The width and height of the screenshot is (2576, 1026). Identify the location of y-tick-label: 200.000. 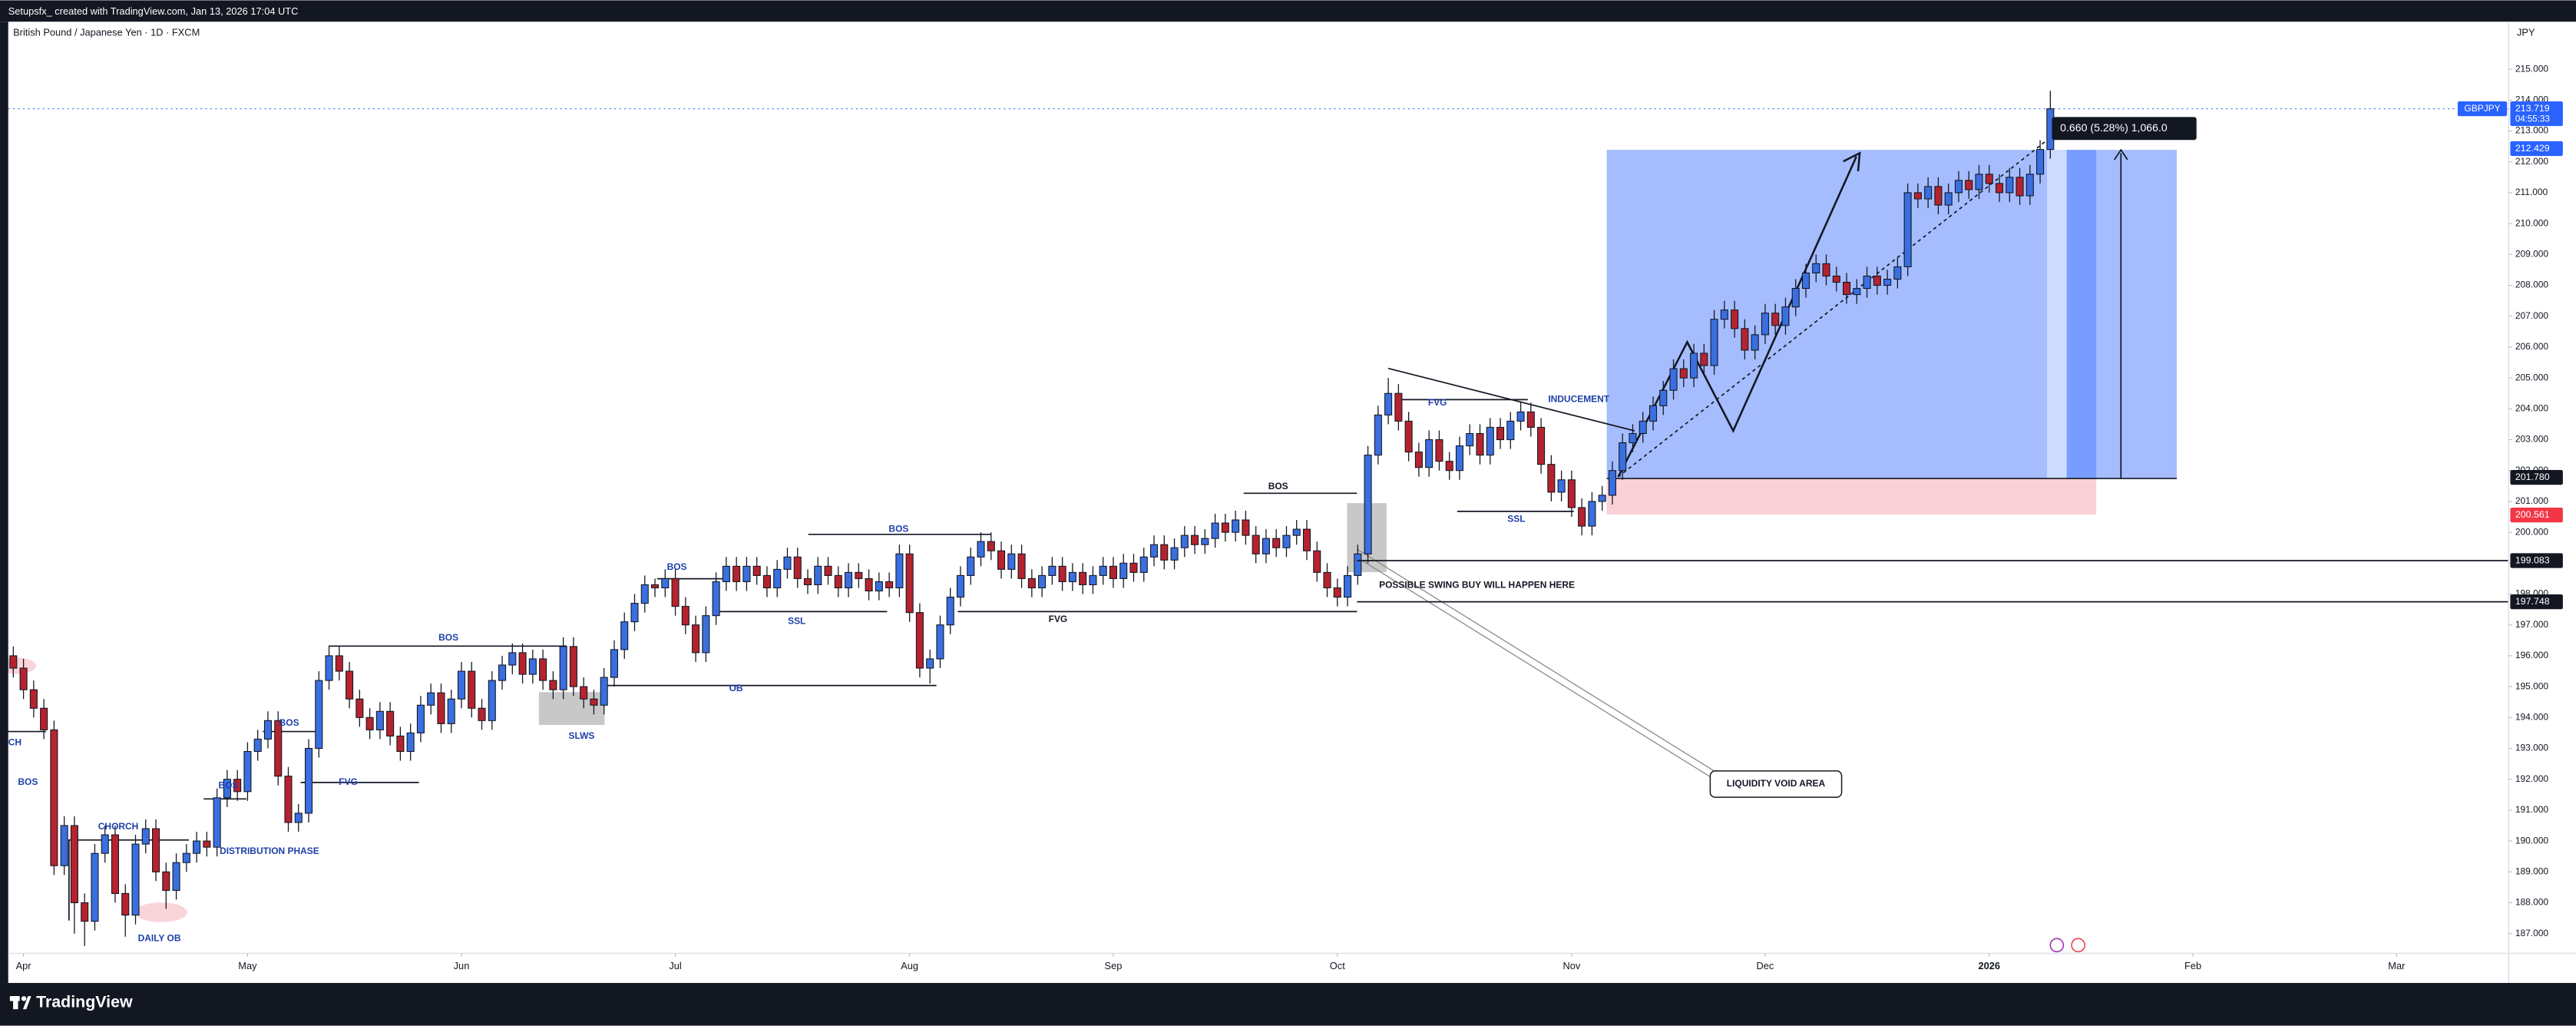
(2532, 531).